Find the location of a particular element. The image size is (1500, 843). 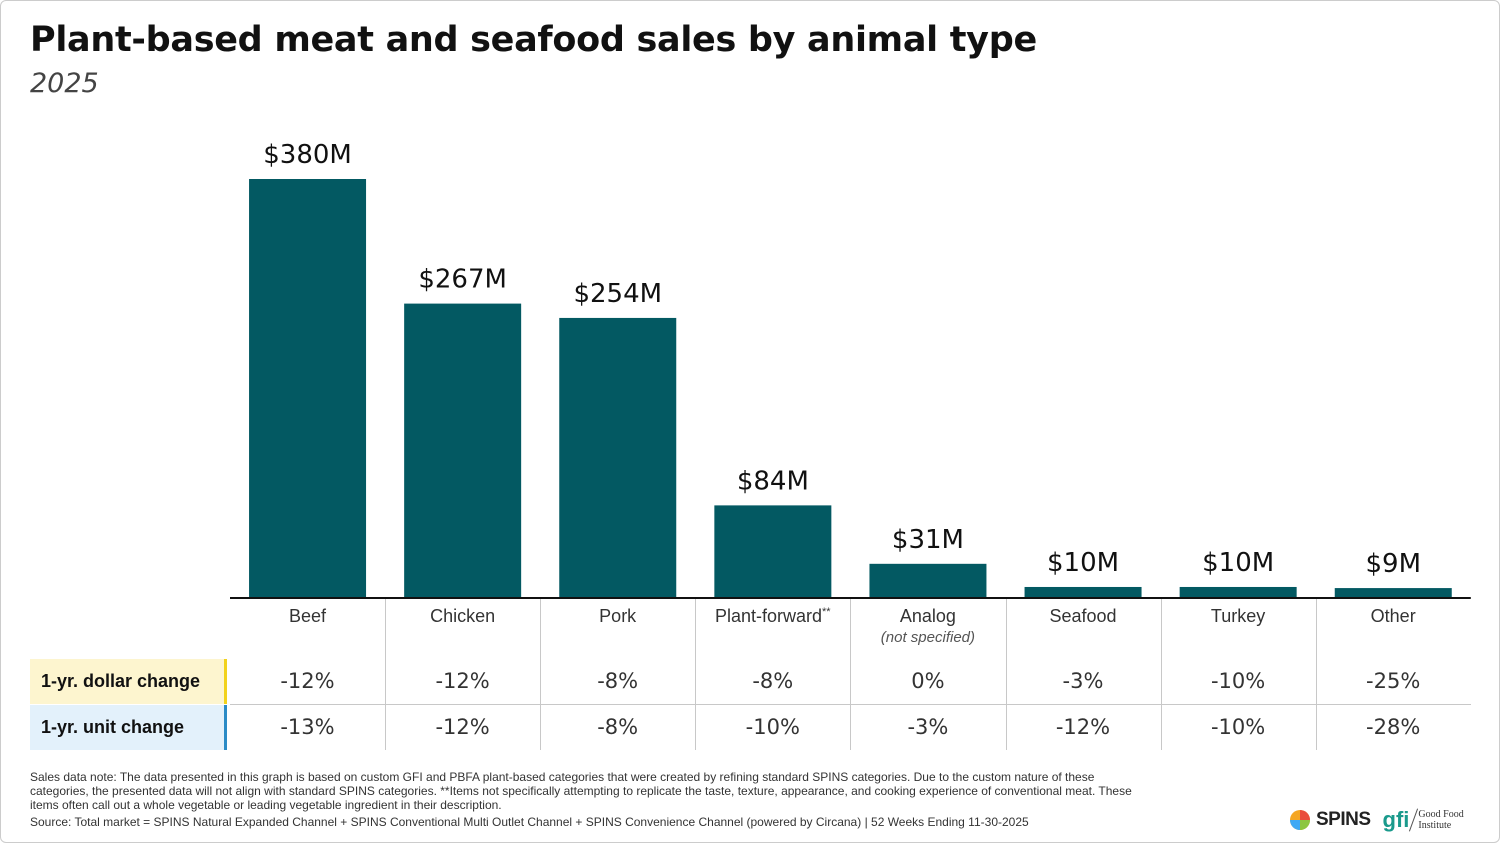

category-name: Other is located at coordinates (1393, 616).